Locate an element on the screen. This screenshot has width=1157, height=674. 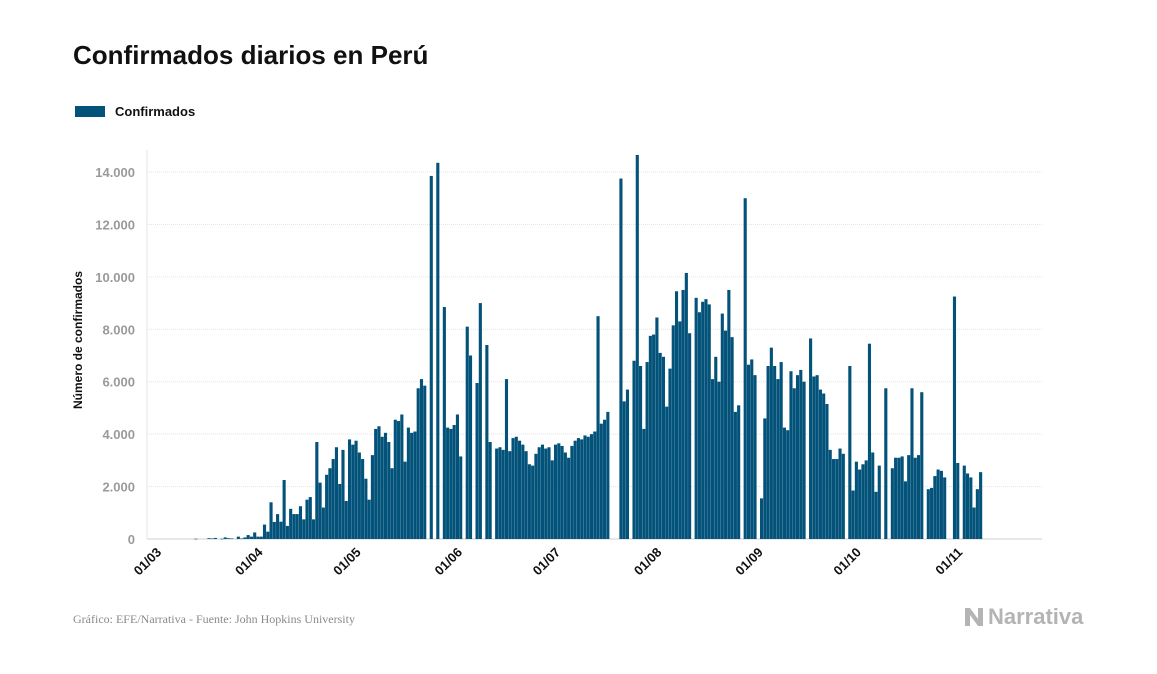
narrativa-logo: Narrativa is located at coordinates (1023, 617).